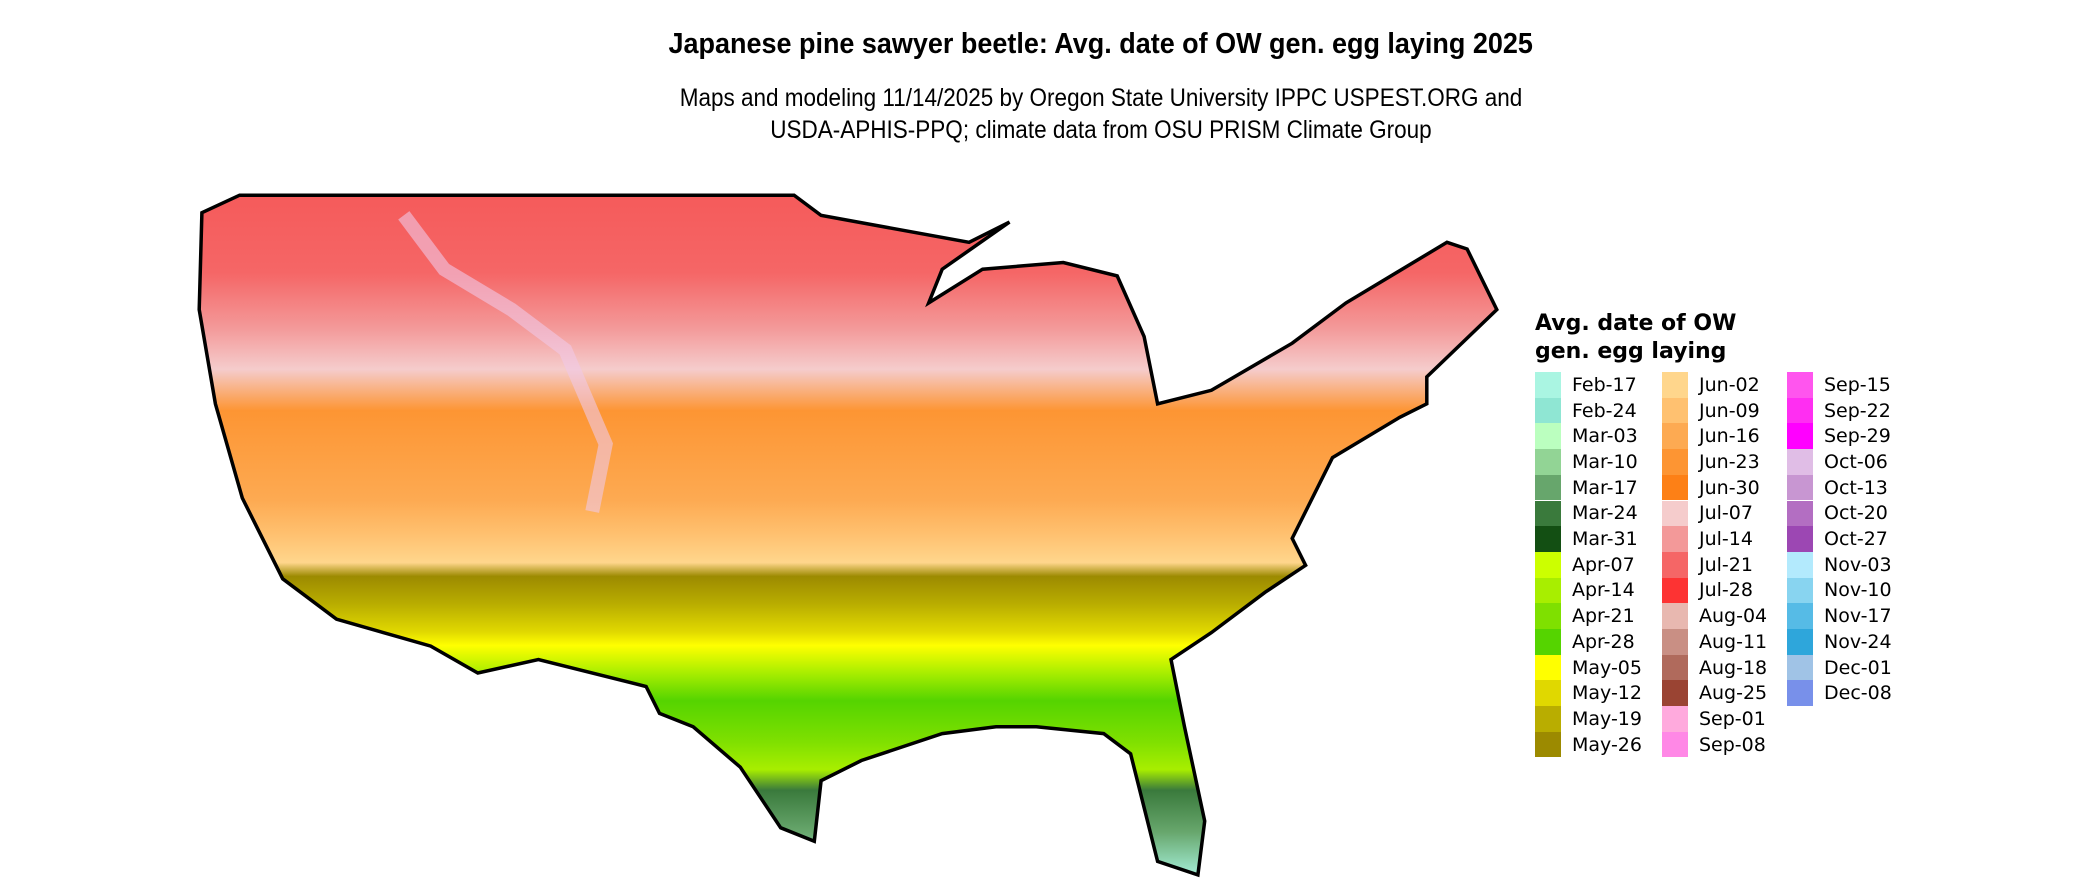 This screenshot has width=2100, height=892. I want to click on legend-item: Nov-03, so click(1839, 564).